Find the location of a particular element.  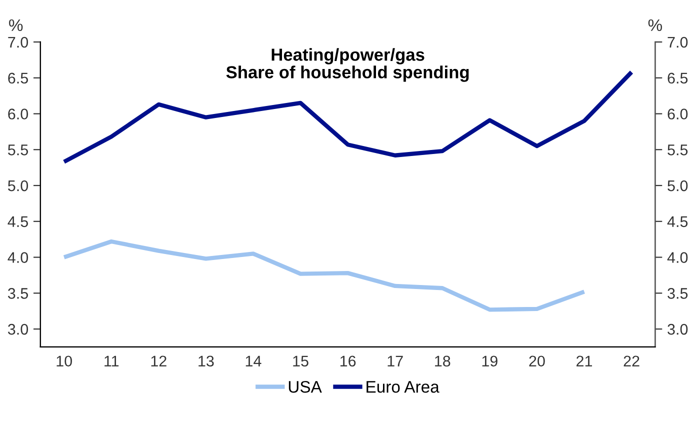

y-tick-label: 4.5 is located at coordinates (18, 222).